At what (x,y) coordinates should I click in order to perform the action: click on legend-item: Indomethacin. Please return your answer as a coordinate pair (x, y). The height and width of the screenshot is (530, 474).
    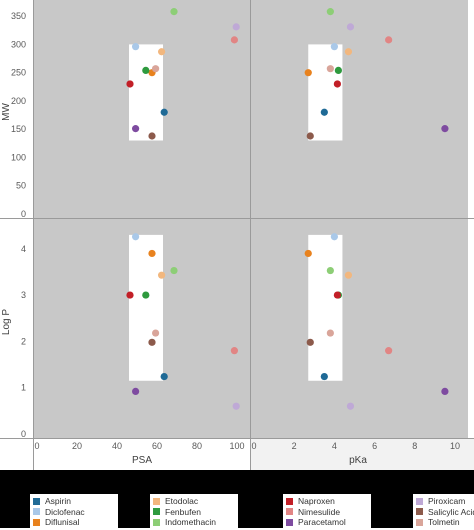
    Looking at the image, I should click on (194, 522).